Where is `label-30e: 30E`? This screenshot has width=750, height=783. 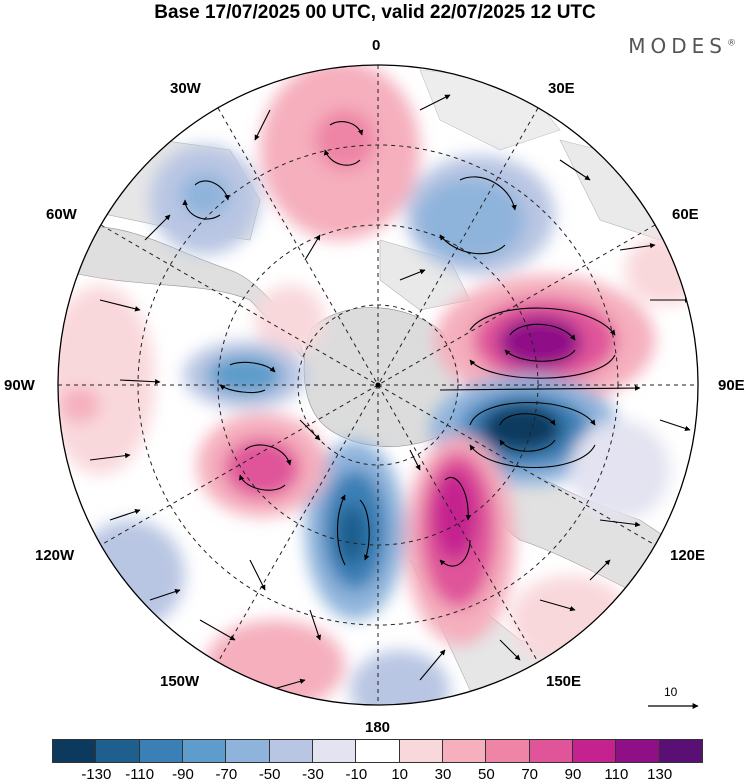
label-30e: 30E is located at coordinates (561, 88).